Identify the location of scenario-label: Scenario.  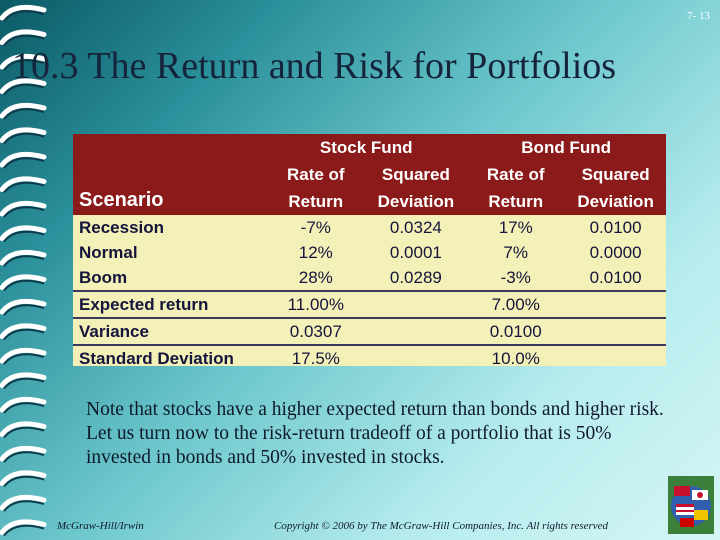
(121, 200).